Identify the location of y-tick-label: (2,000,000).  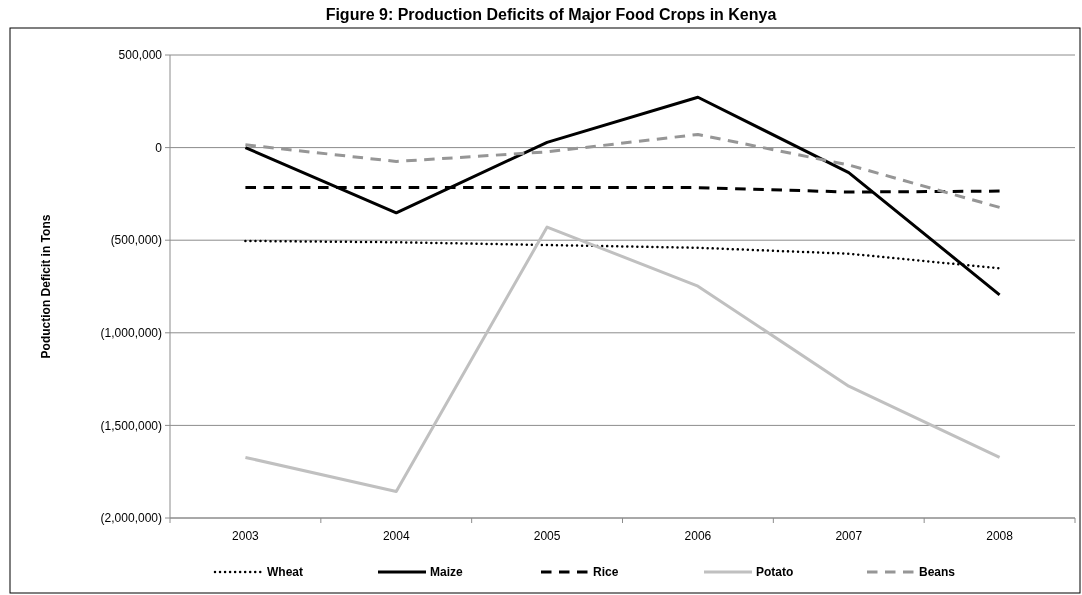
(131, 518).